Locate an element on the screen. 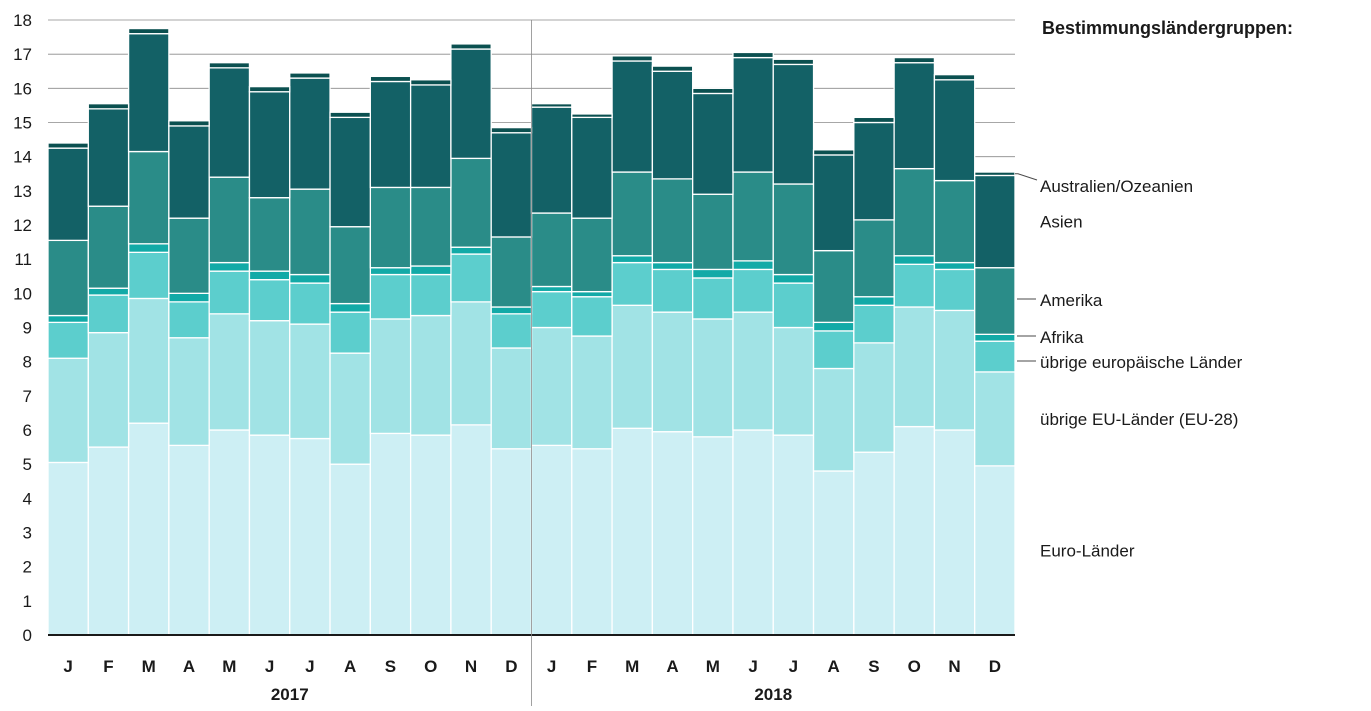 Image resolution: width=1371 pixels, height=711 pixels. y-tick-label: 18 is located at coordinates (22, 20).